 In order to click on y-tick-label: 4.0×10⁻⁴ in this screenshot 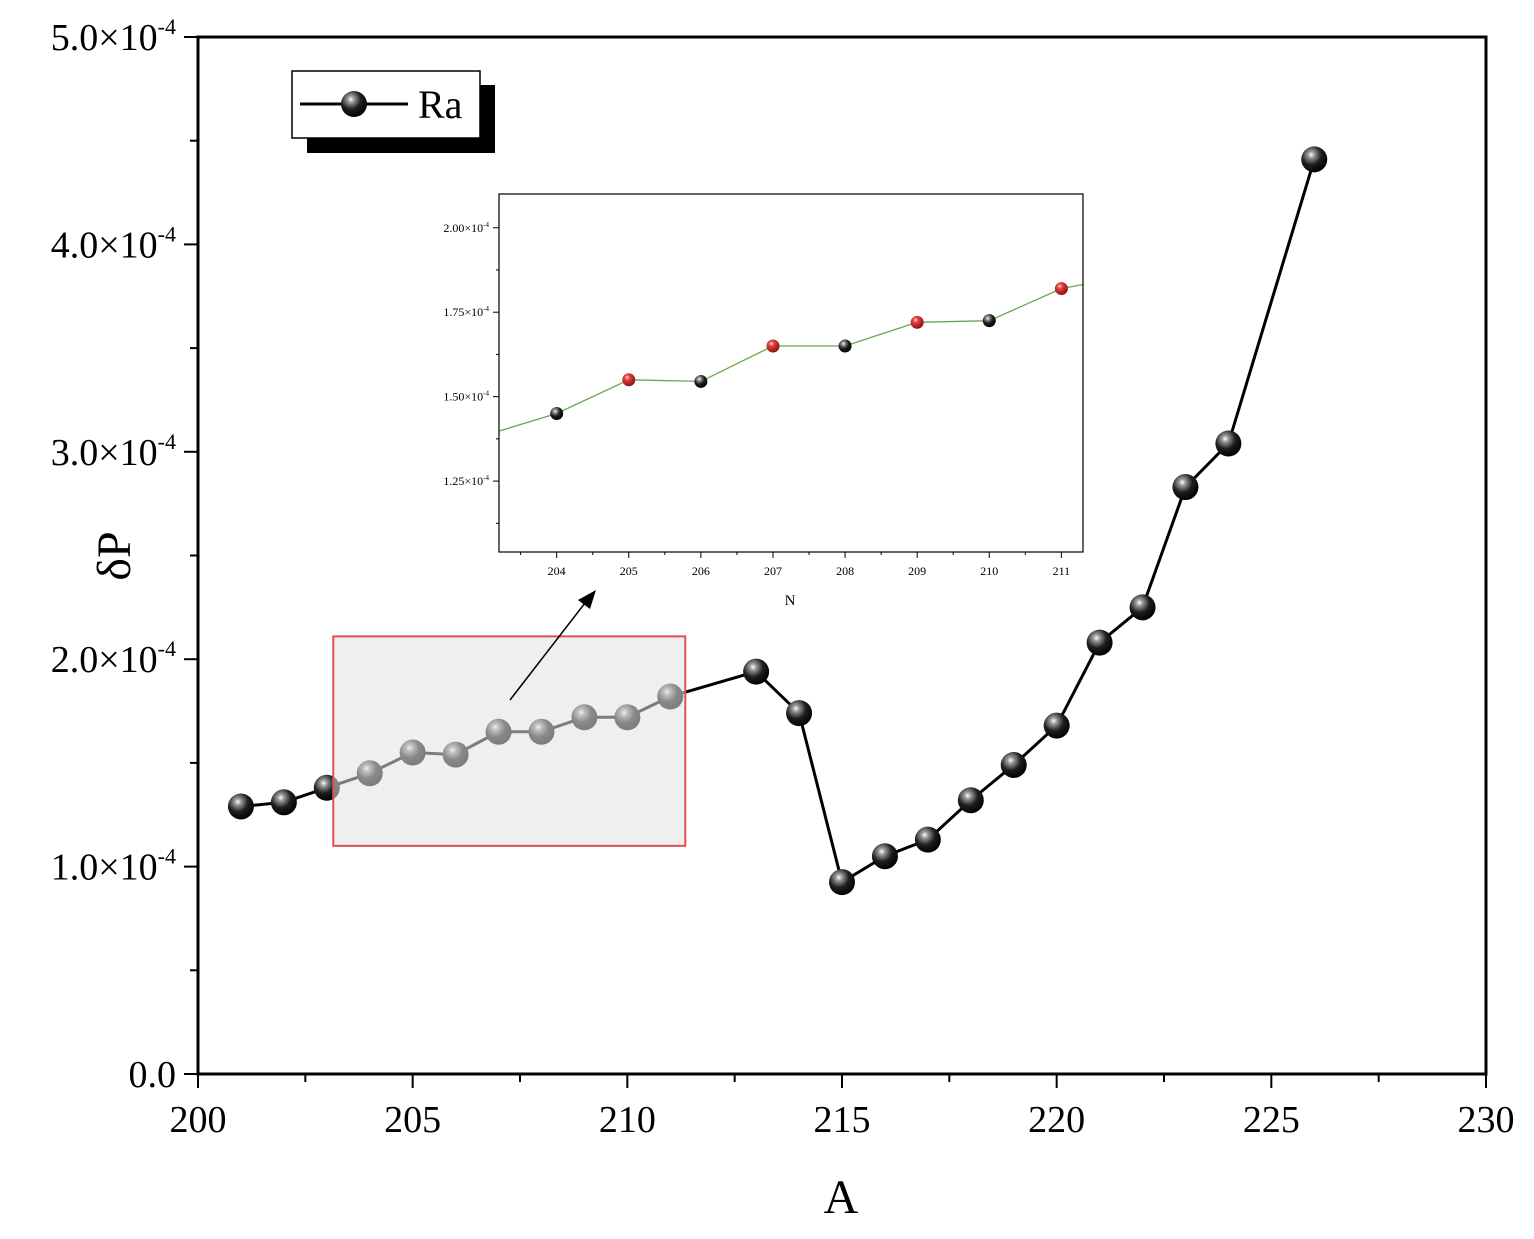, I will do `click(113, 243)`.